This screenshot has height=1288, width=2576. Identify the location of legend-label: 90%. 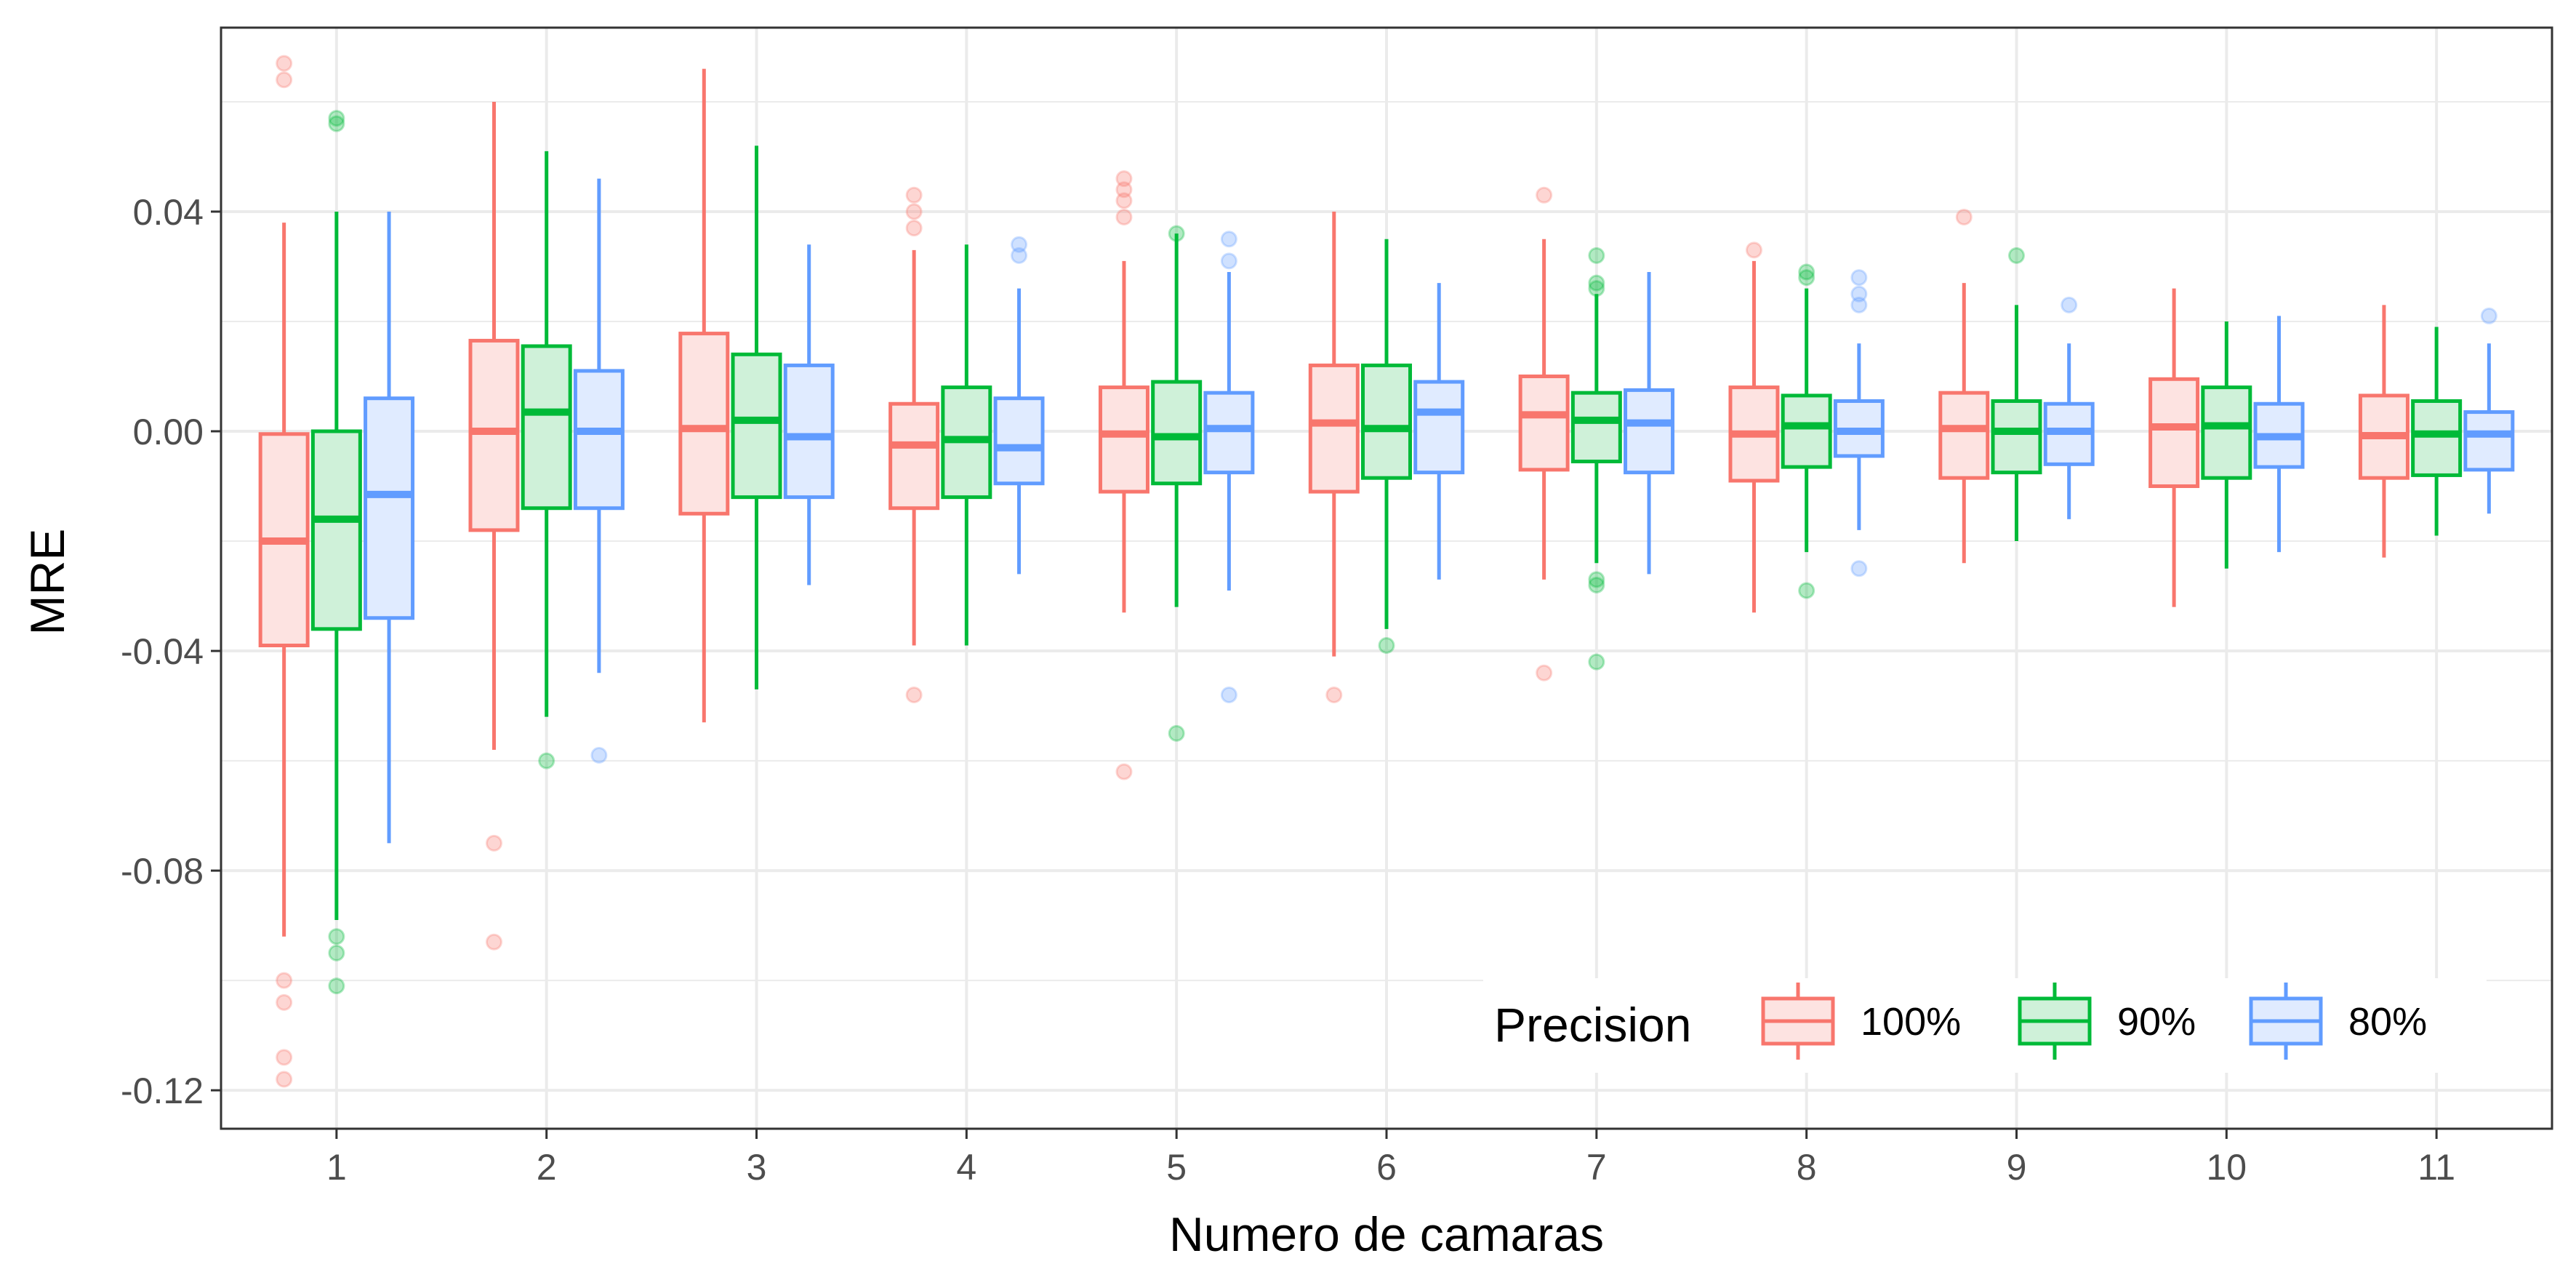
(2156, 1022).